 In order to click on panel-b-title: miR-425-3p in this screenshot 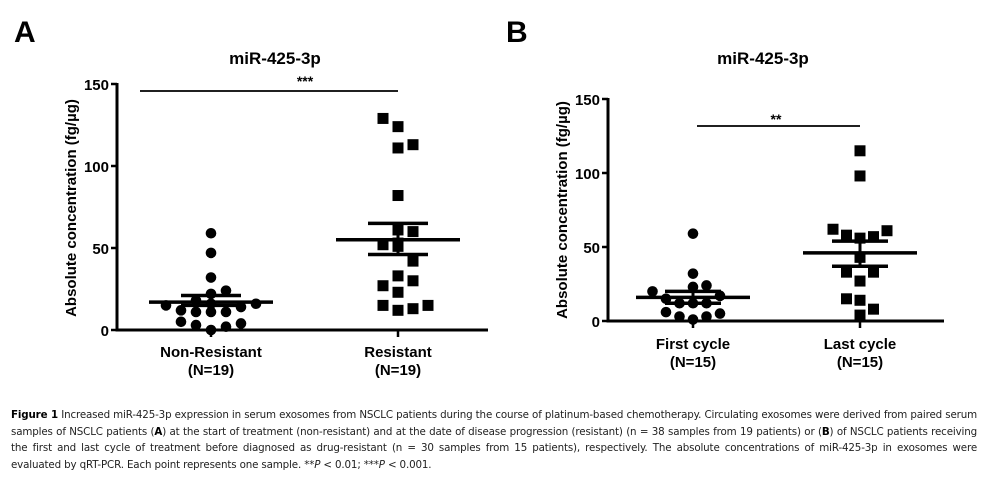, I will do `click(763, 58)`.